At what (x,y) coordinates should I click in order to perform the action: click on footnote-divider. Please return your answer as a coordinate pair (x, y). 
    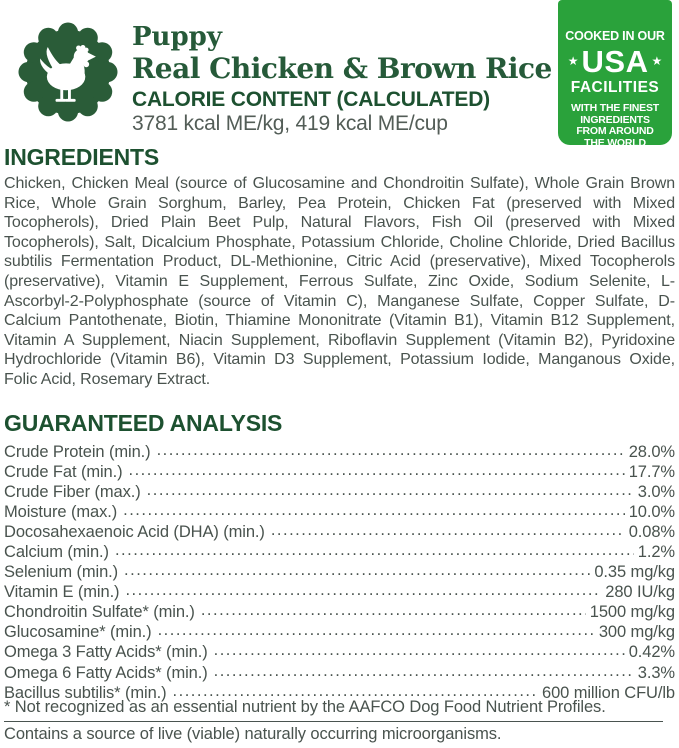
    Looking at the image, I should click on (333, 721).